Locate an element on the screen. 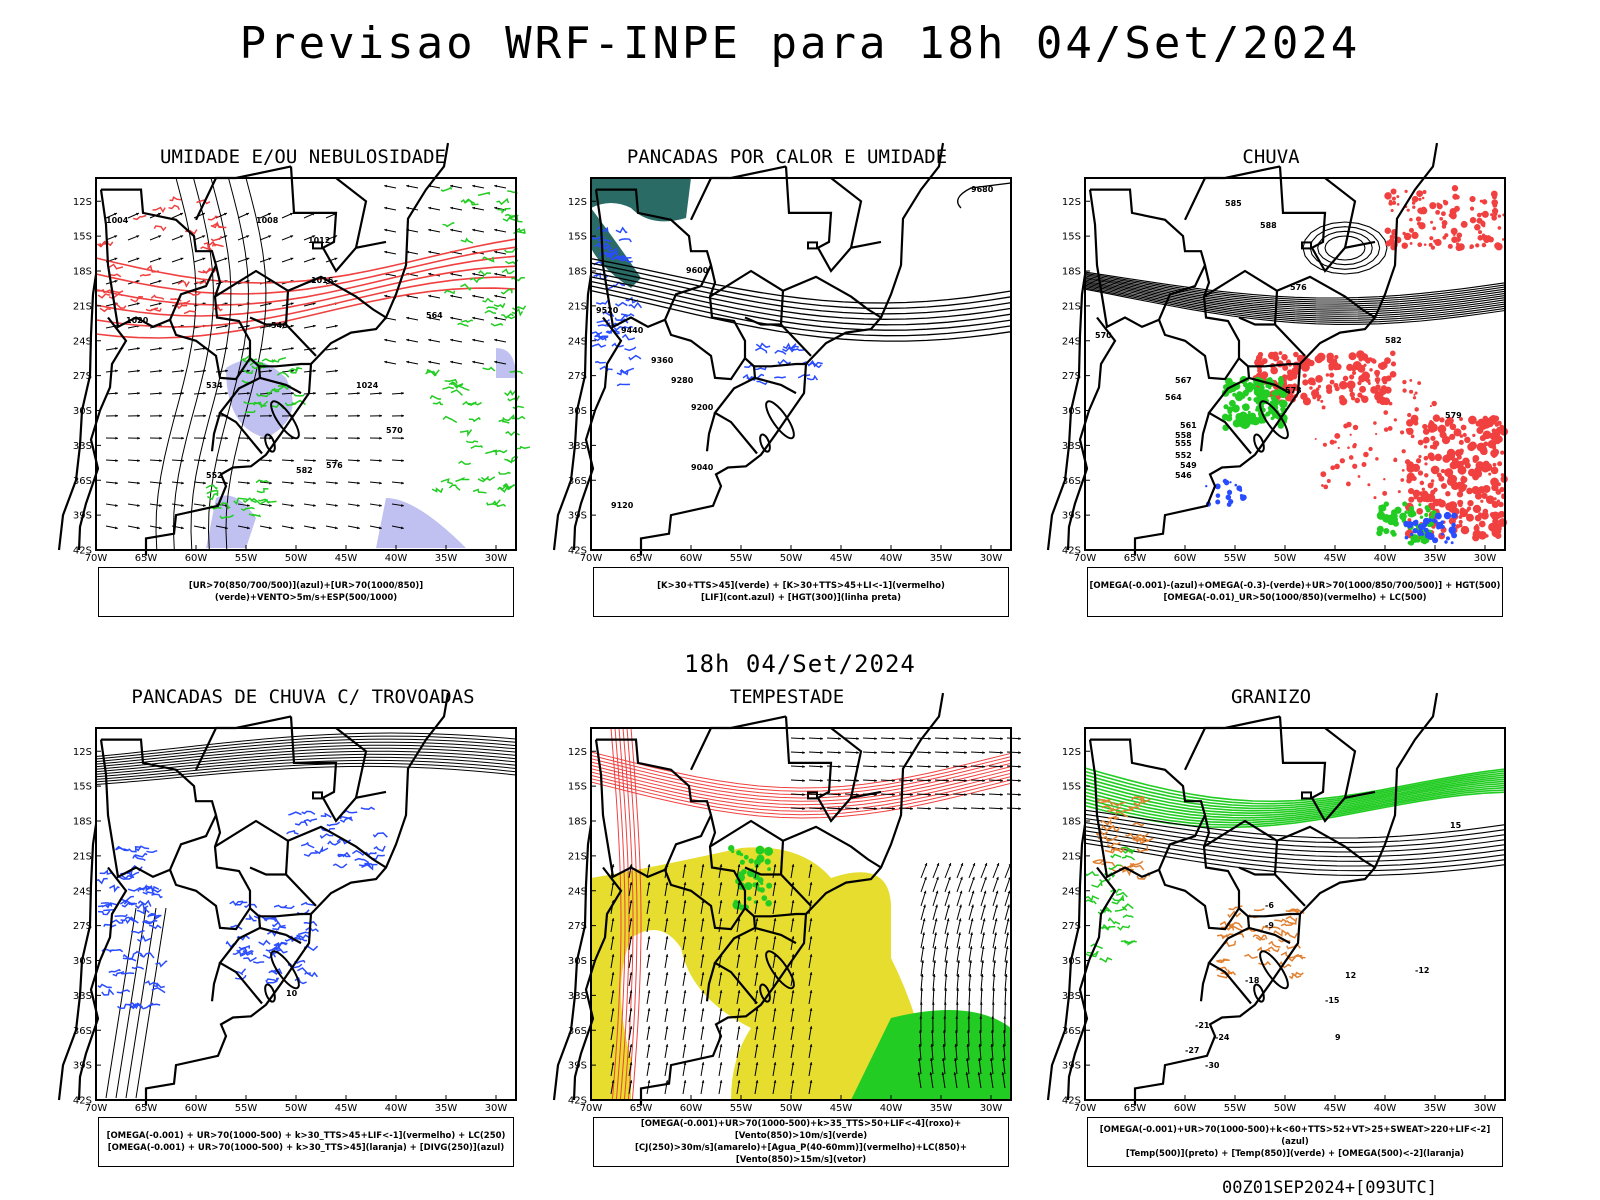  lon-tick-label: 50W is located at coordinates (791, 1108).